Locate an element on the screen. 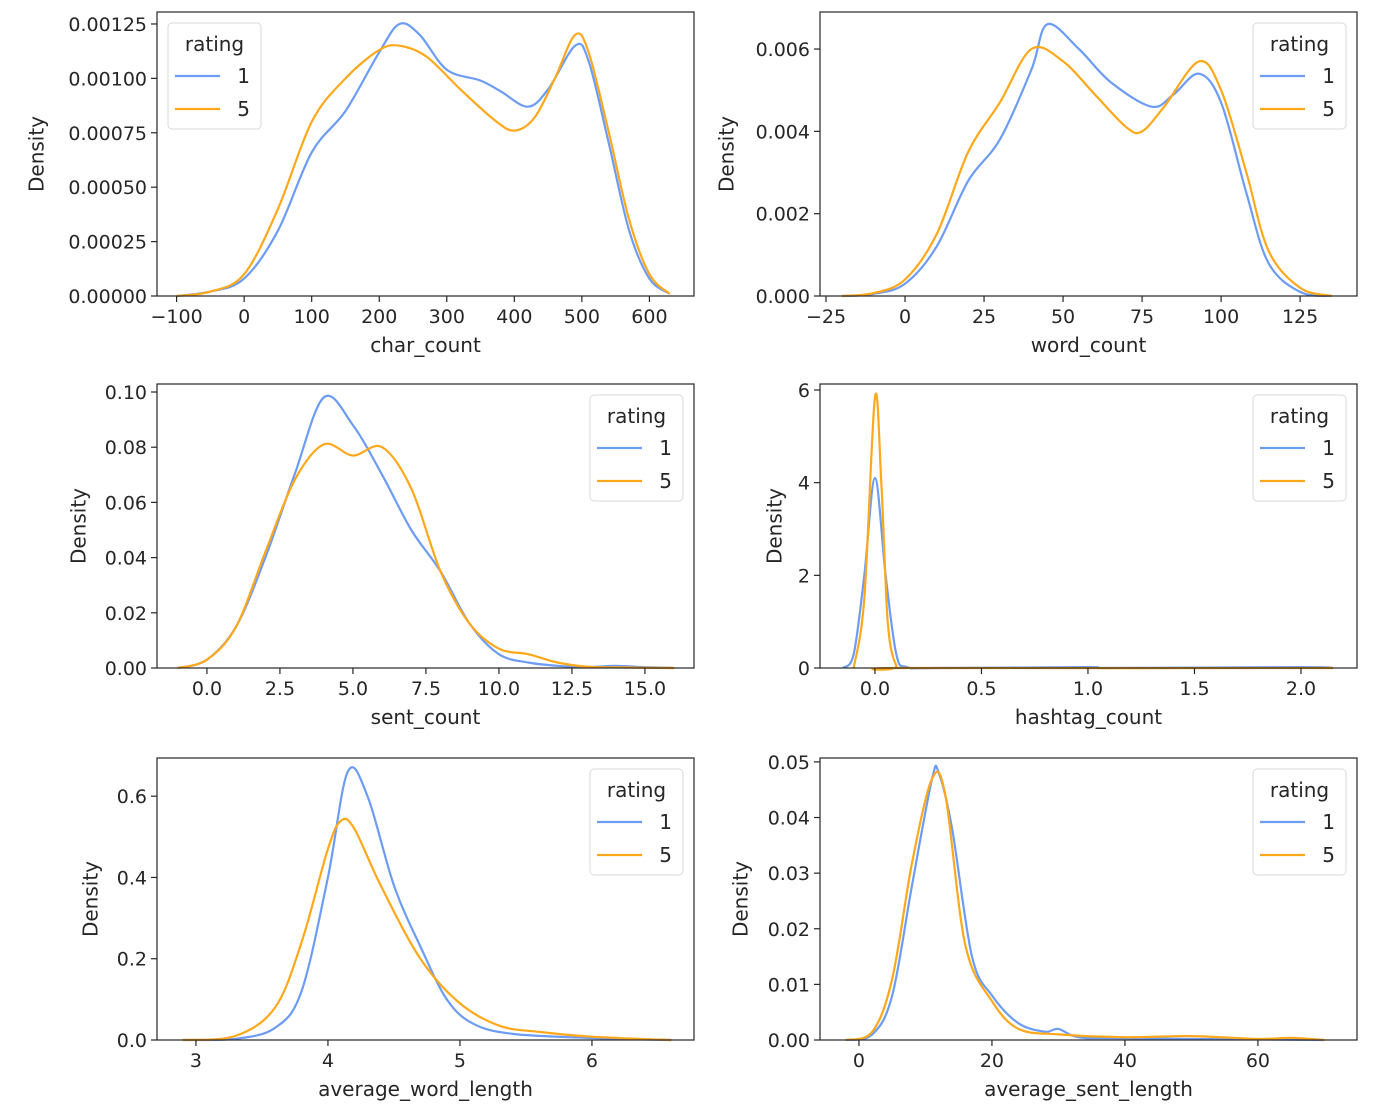  x-tick-label: 75 is located at coordinates (1142, 317).